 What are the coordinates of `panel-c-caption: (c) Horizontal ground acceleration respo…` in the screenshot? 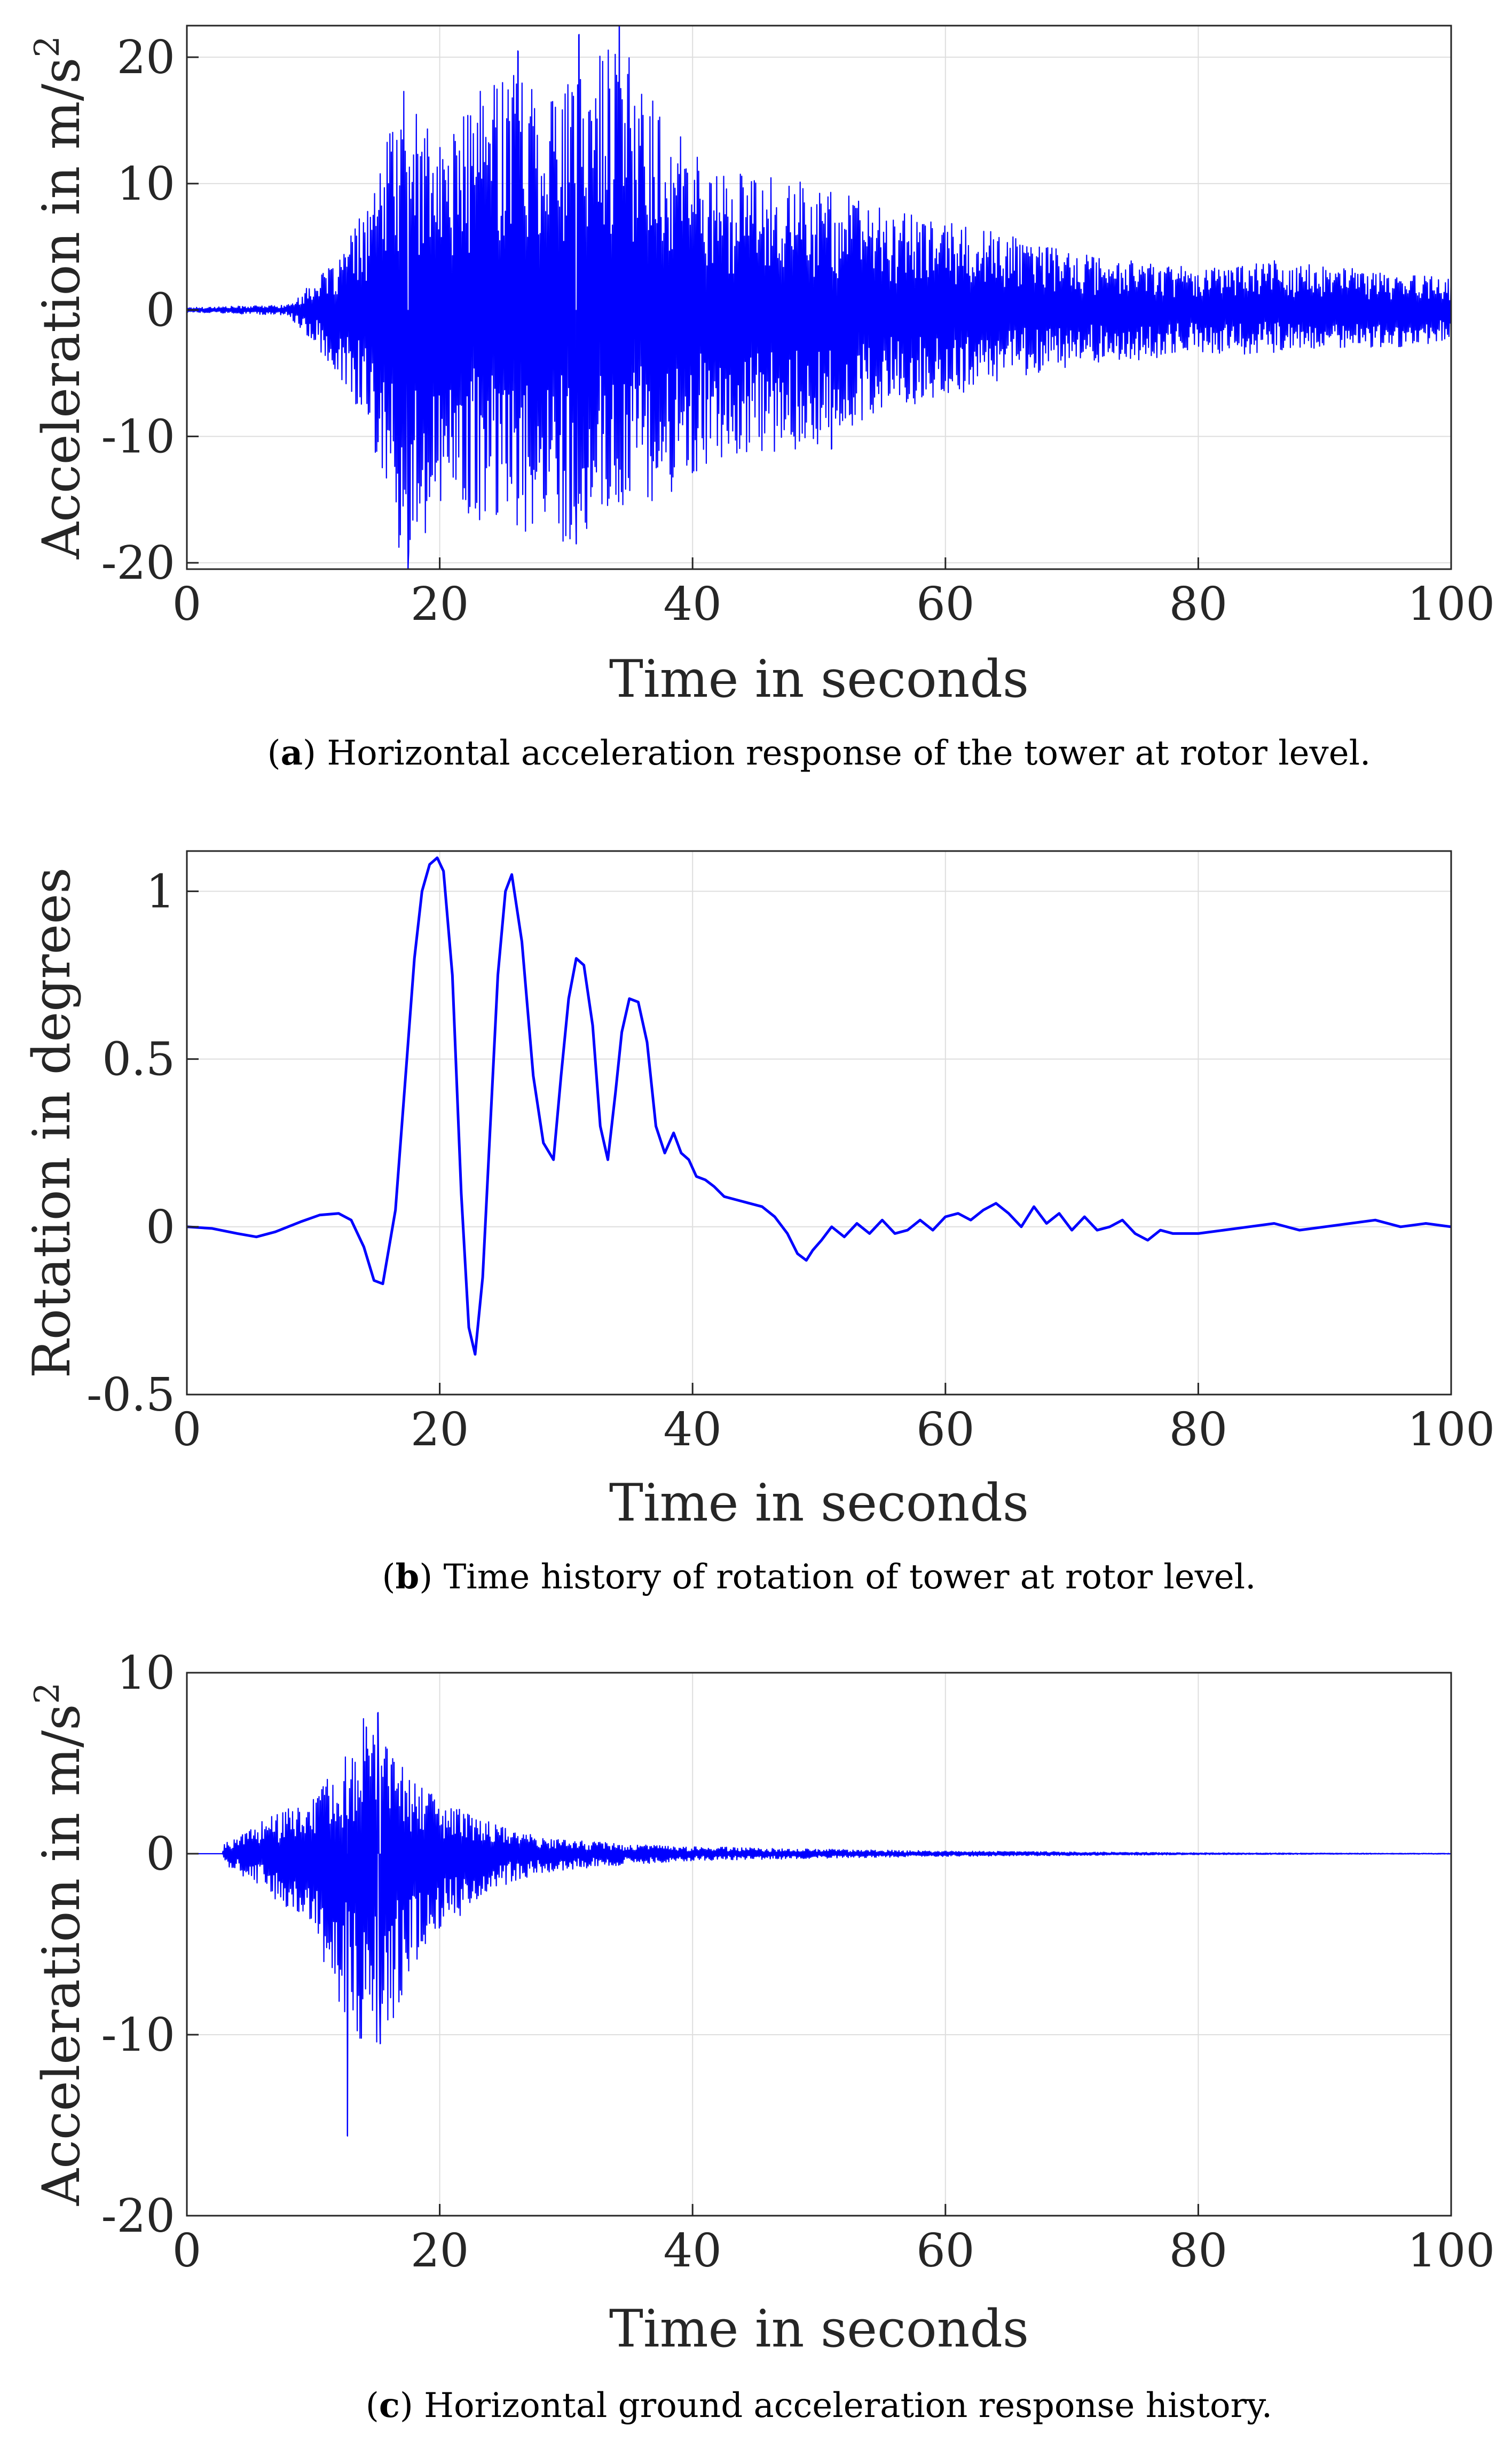 It's located at (819, 2405).